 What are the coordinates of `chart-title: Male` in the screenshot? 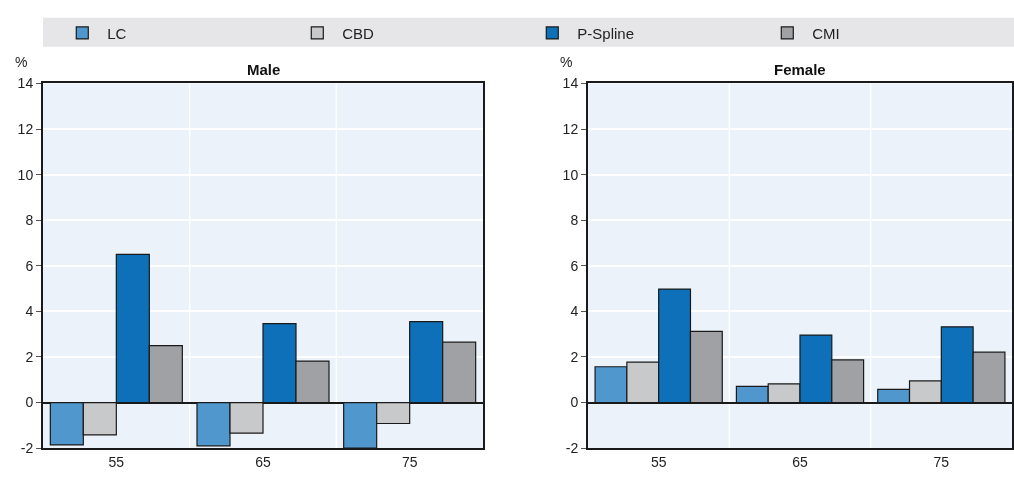 It's located at (264, 69).